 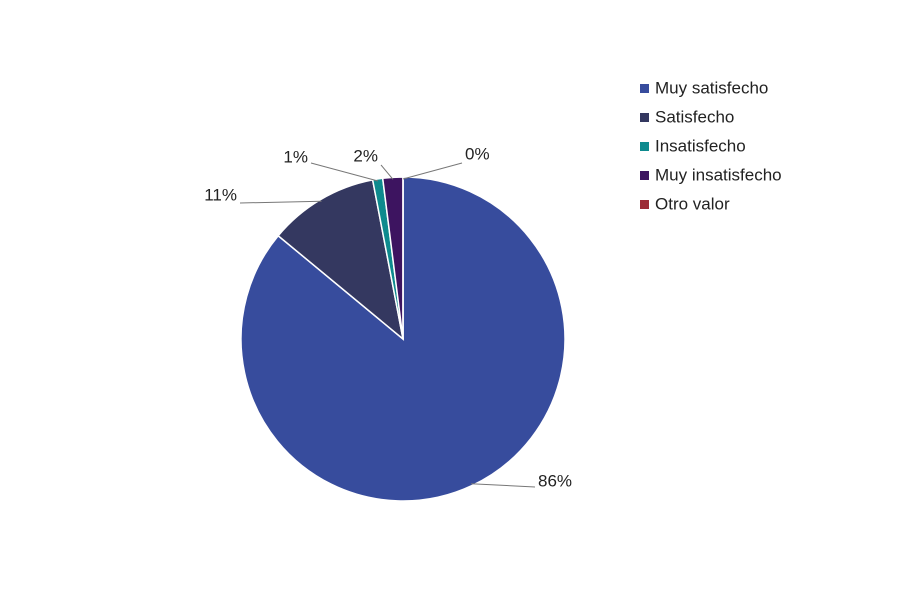 I want to click on legend-label: Satisfecho, so click(x=694, y=116).